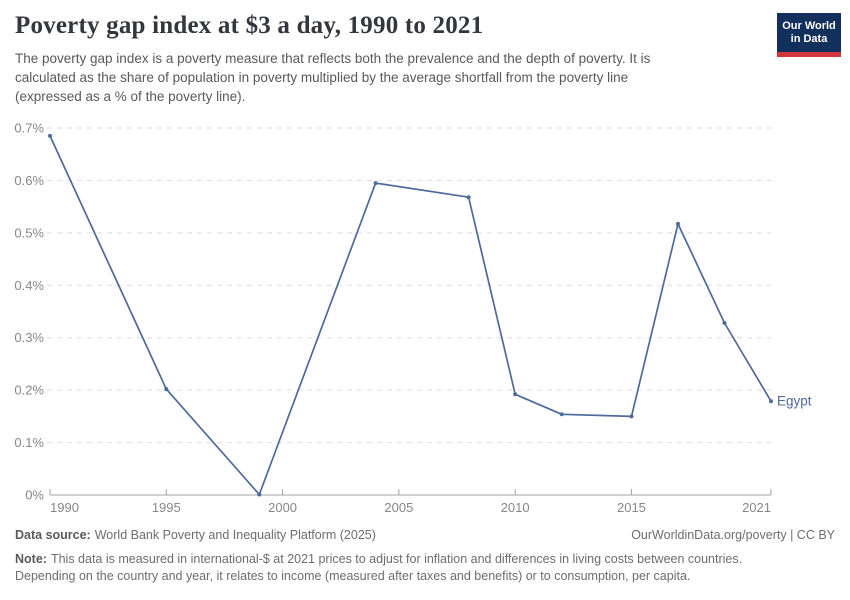  I want to click on y-tick-label: 0.3%, so click(29, 337).